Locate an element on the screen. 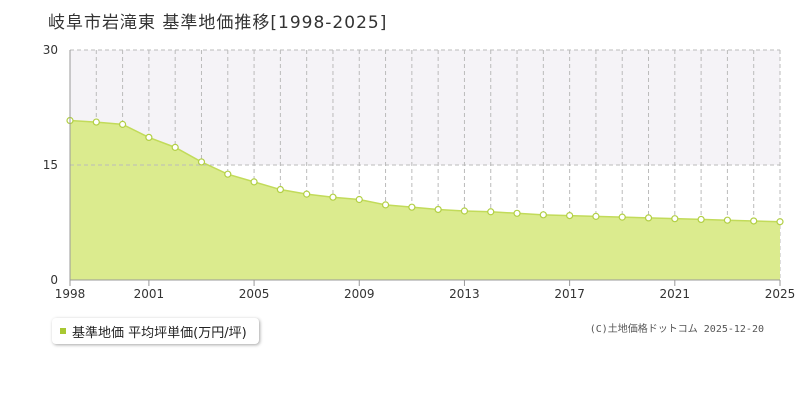  x-tick-label: 2009 is located at coordinates (359, 294).